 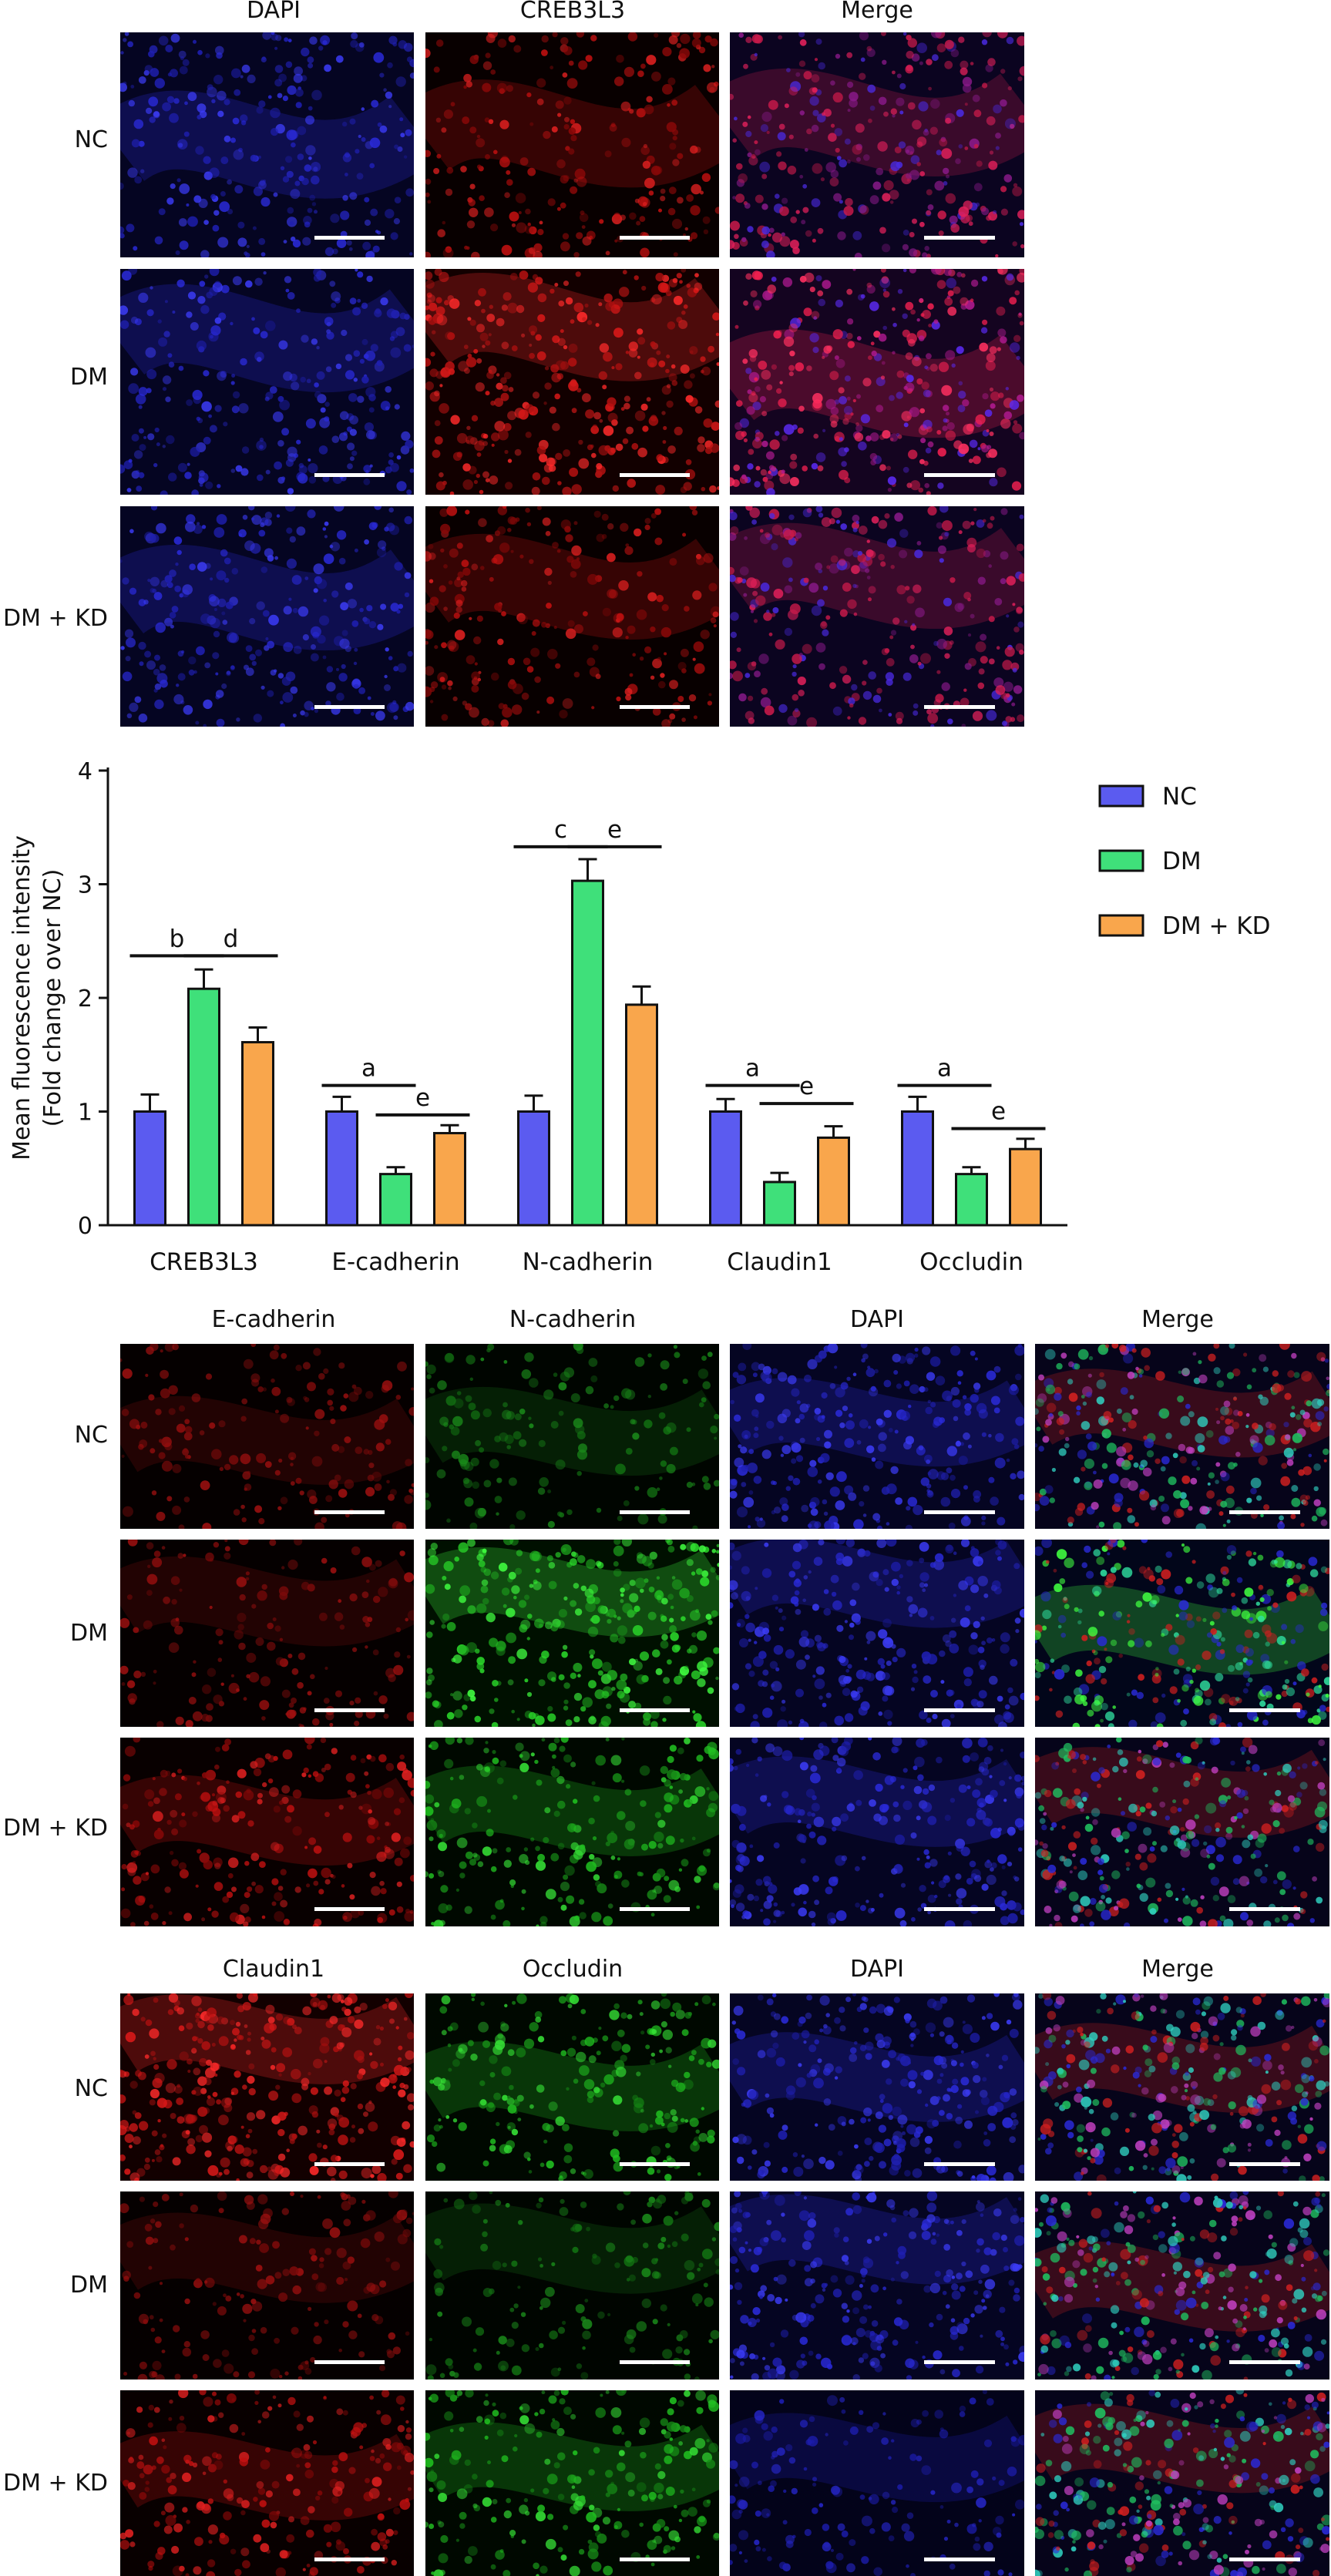 What do you see at coordinates (267, 144) in the screenshot?
I see `fig1-panel-nc-dapi` at bounding box center [267, 144].